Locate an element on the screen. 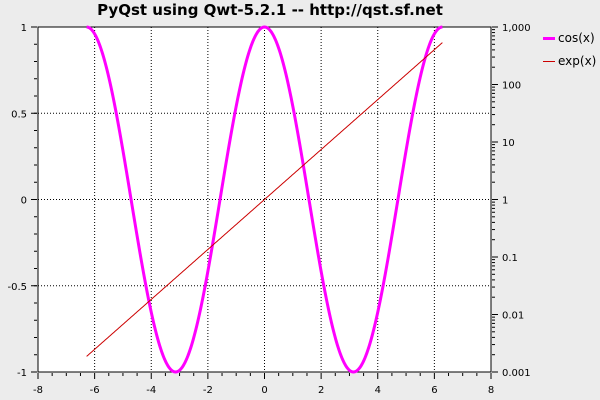 The height and width of the screenshot is (400, 600). y-tick-label: -0.5 is located at coordinates (17, 287).